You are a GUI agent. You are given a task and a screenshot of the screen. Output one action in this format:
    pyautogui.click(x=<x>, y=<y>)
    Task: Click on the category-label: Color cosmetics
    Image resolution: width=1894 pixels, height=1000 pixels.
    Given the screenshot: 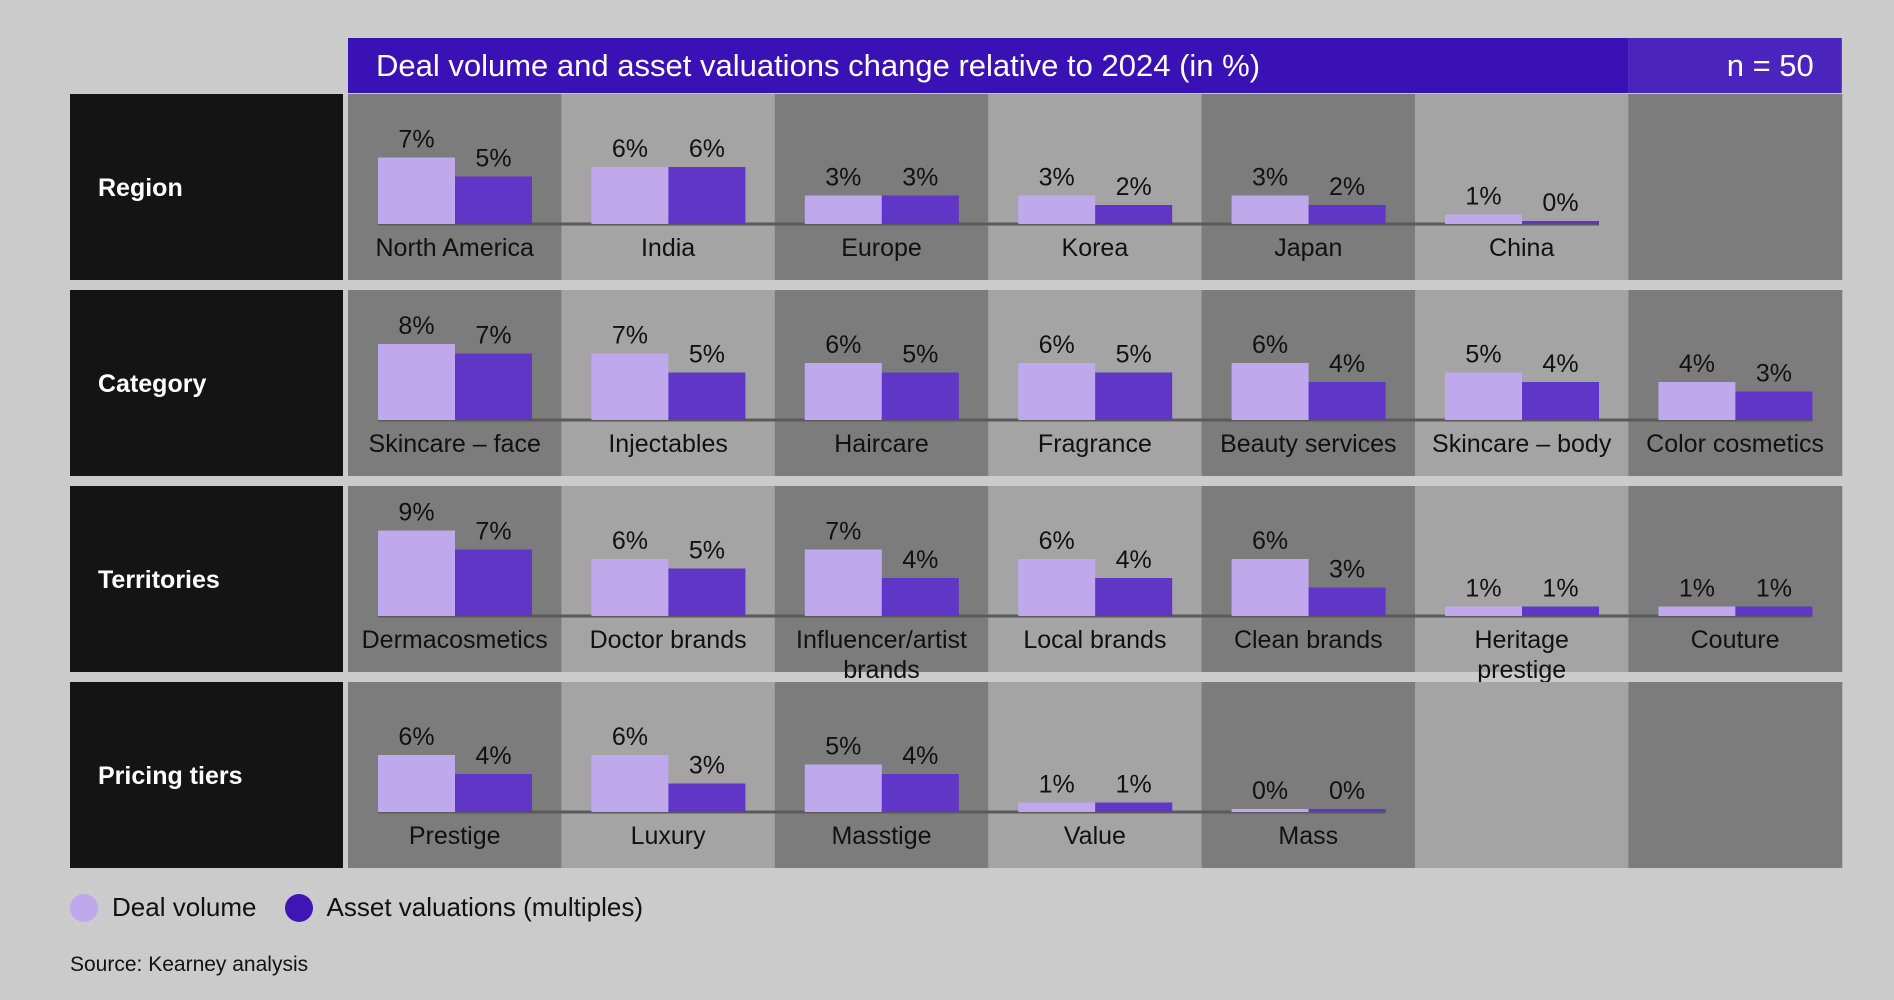 What is the action you would take?
    pyautogui.click(x=1735, y=444)
    